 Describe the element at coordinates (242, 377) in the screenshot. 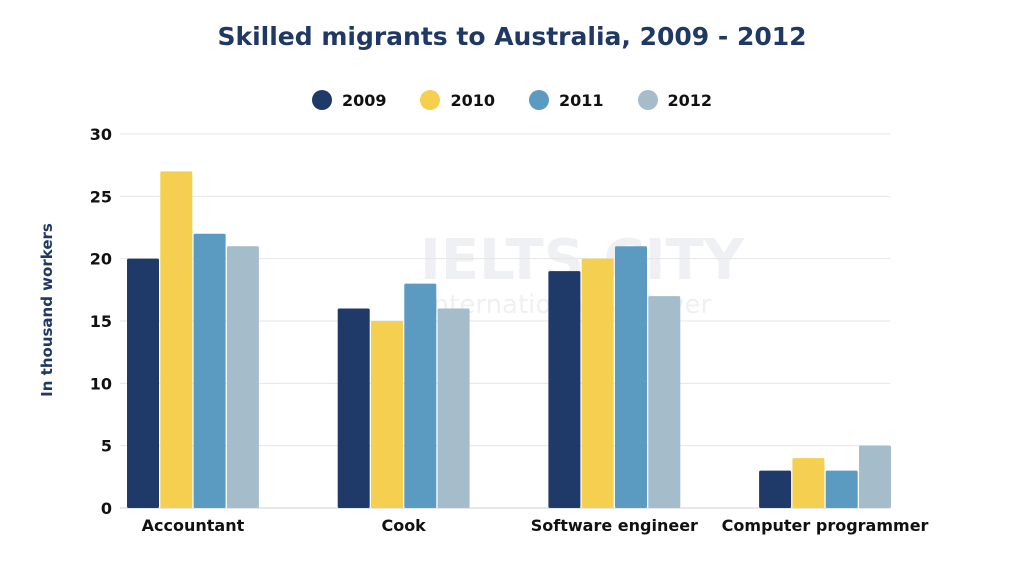

I see `bar-2012-accountant` at that location.